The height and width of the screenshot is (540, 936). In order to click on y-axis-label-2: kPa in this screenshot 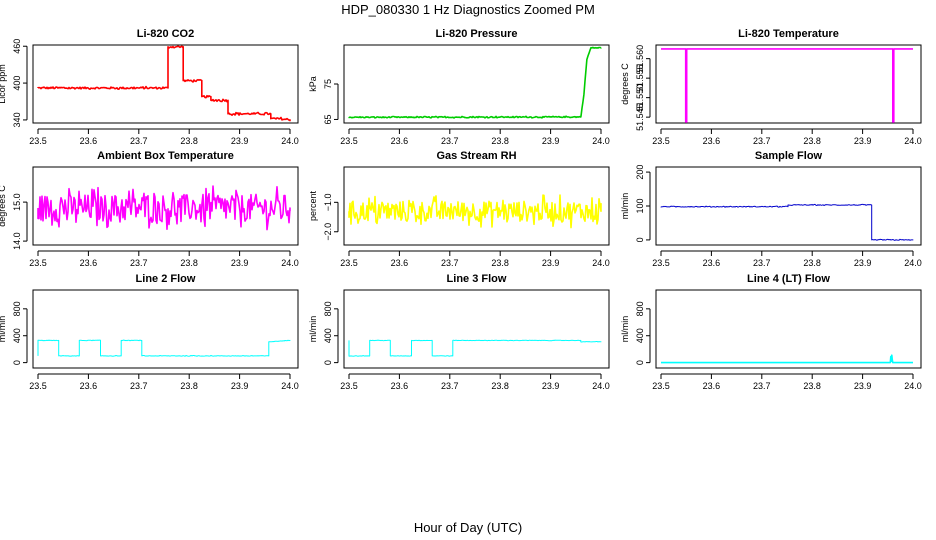, I will do `click(313, 84)`.